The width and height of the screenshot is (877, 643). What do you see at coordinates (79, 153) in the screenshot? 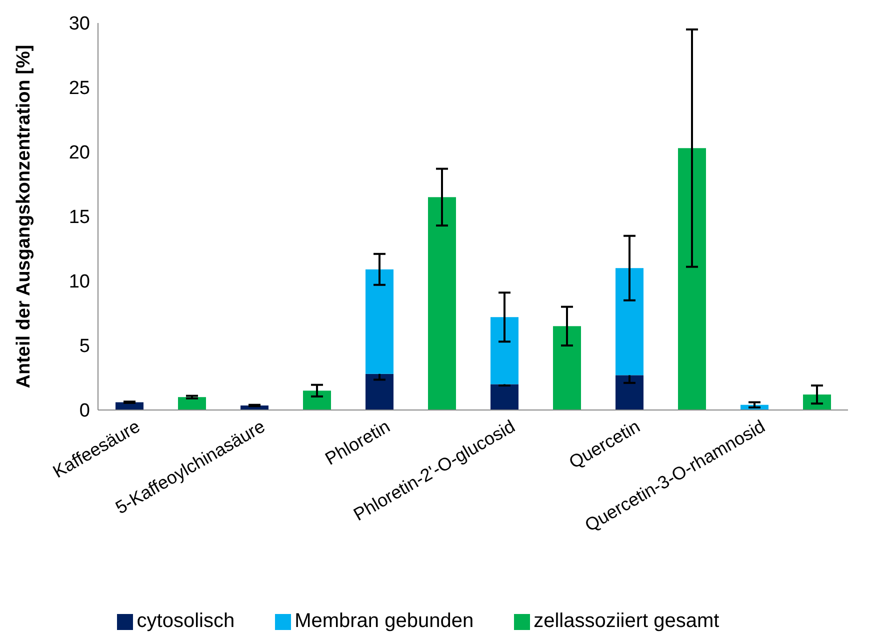
I see `y-tick-label: 20` at bounding box center [79, 153].